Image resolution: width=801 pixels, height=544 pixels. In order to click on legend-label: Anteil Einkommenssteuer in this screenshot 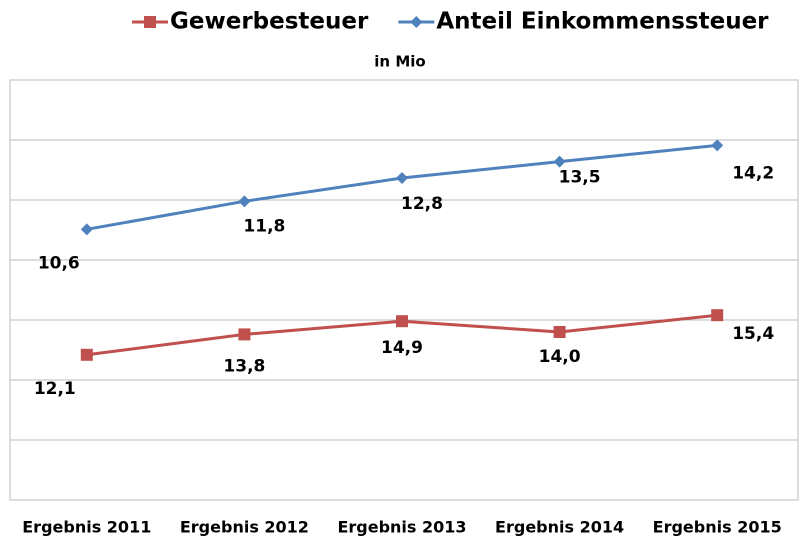, I will do `click(602, 22)`.